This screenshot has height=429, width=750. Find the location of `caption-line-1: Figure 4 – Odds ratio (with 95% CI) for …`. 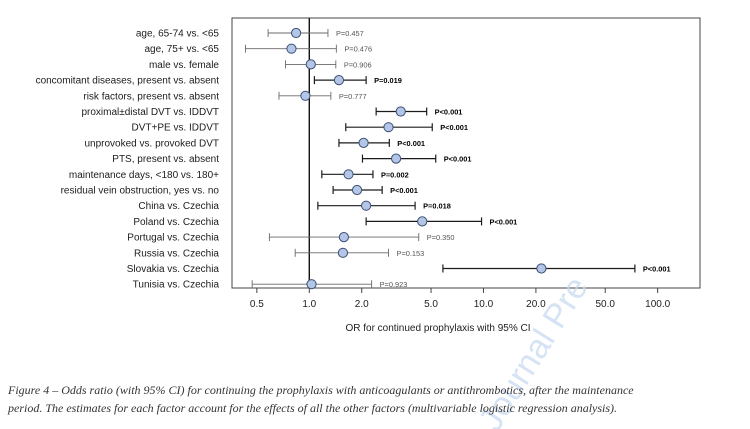

caption-line-1: Figure 4 – Odds ratio (with 95% CI) for … is located at coordinates (321, 390).